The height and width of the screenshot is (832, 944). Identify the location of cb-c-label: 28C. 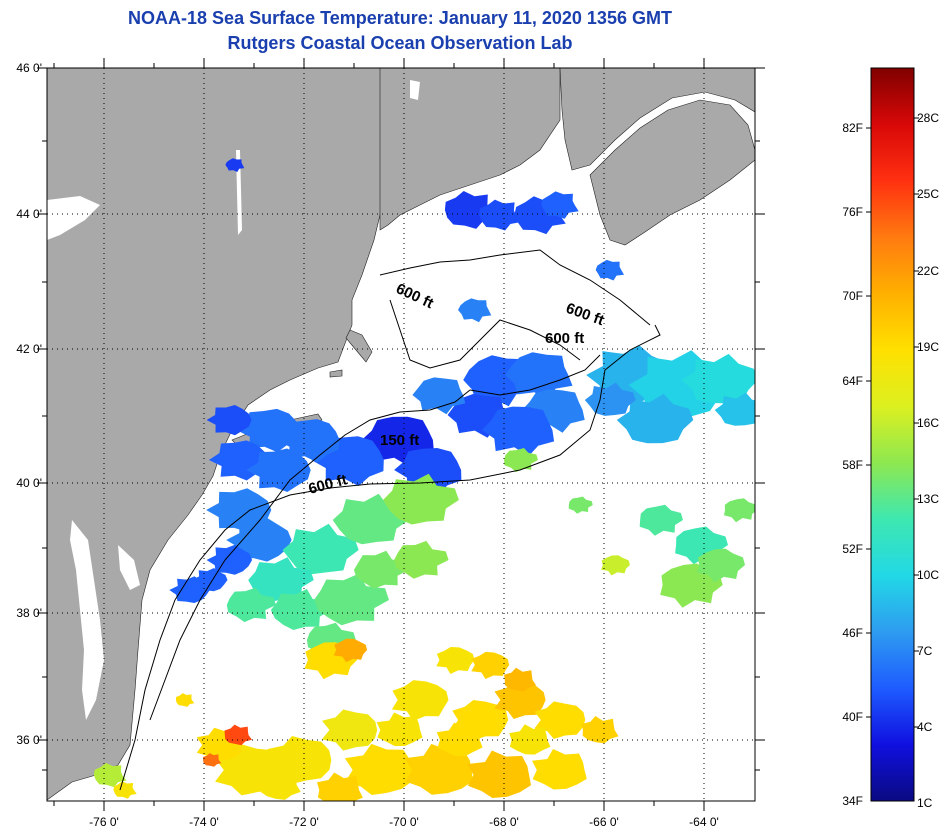
(928, 118).